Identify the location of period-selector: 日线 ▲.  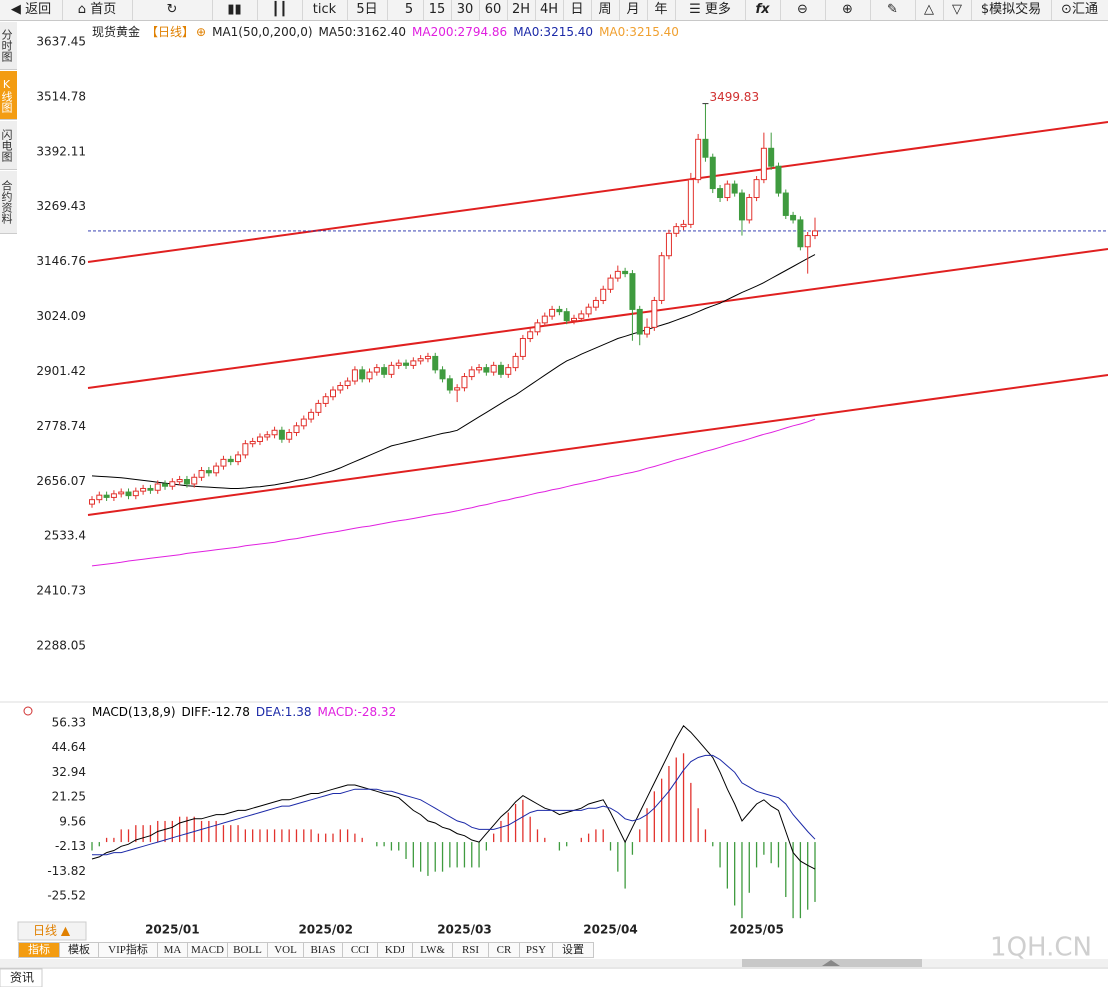
(52, 931).